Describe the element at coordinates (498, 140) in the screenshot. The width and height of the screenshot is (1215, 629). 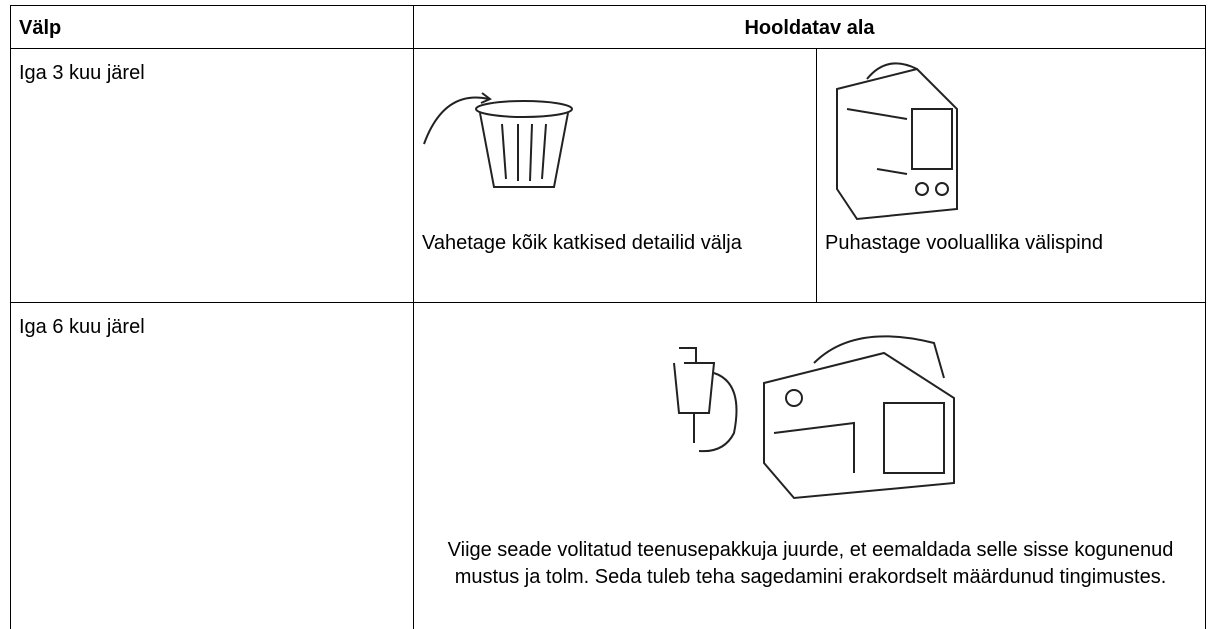
I see `trash-icon` at that location.